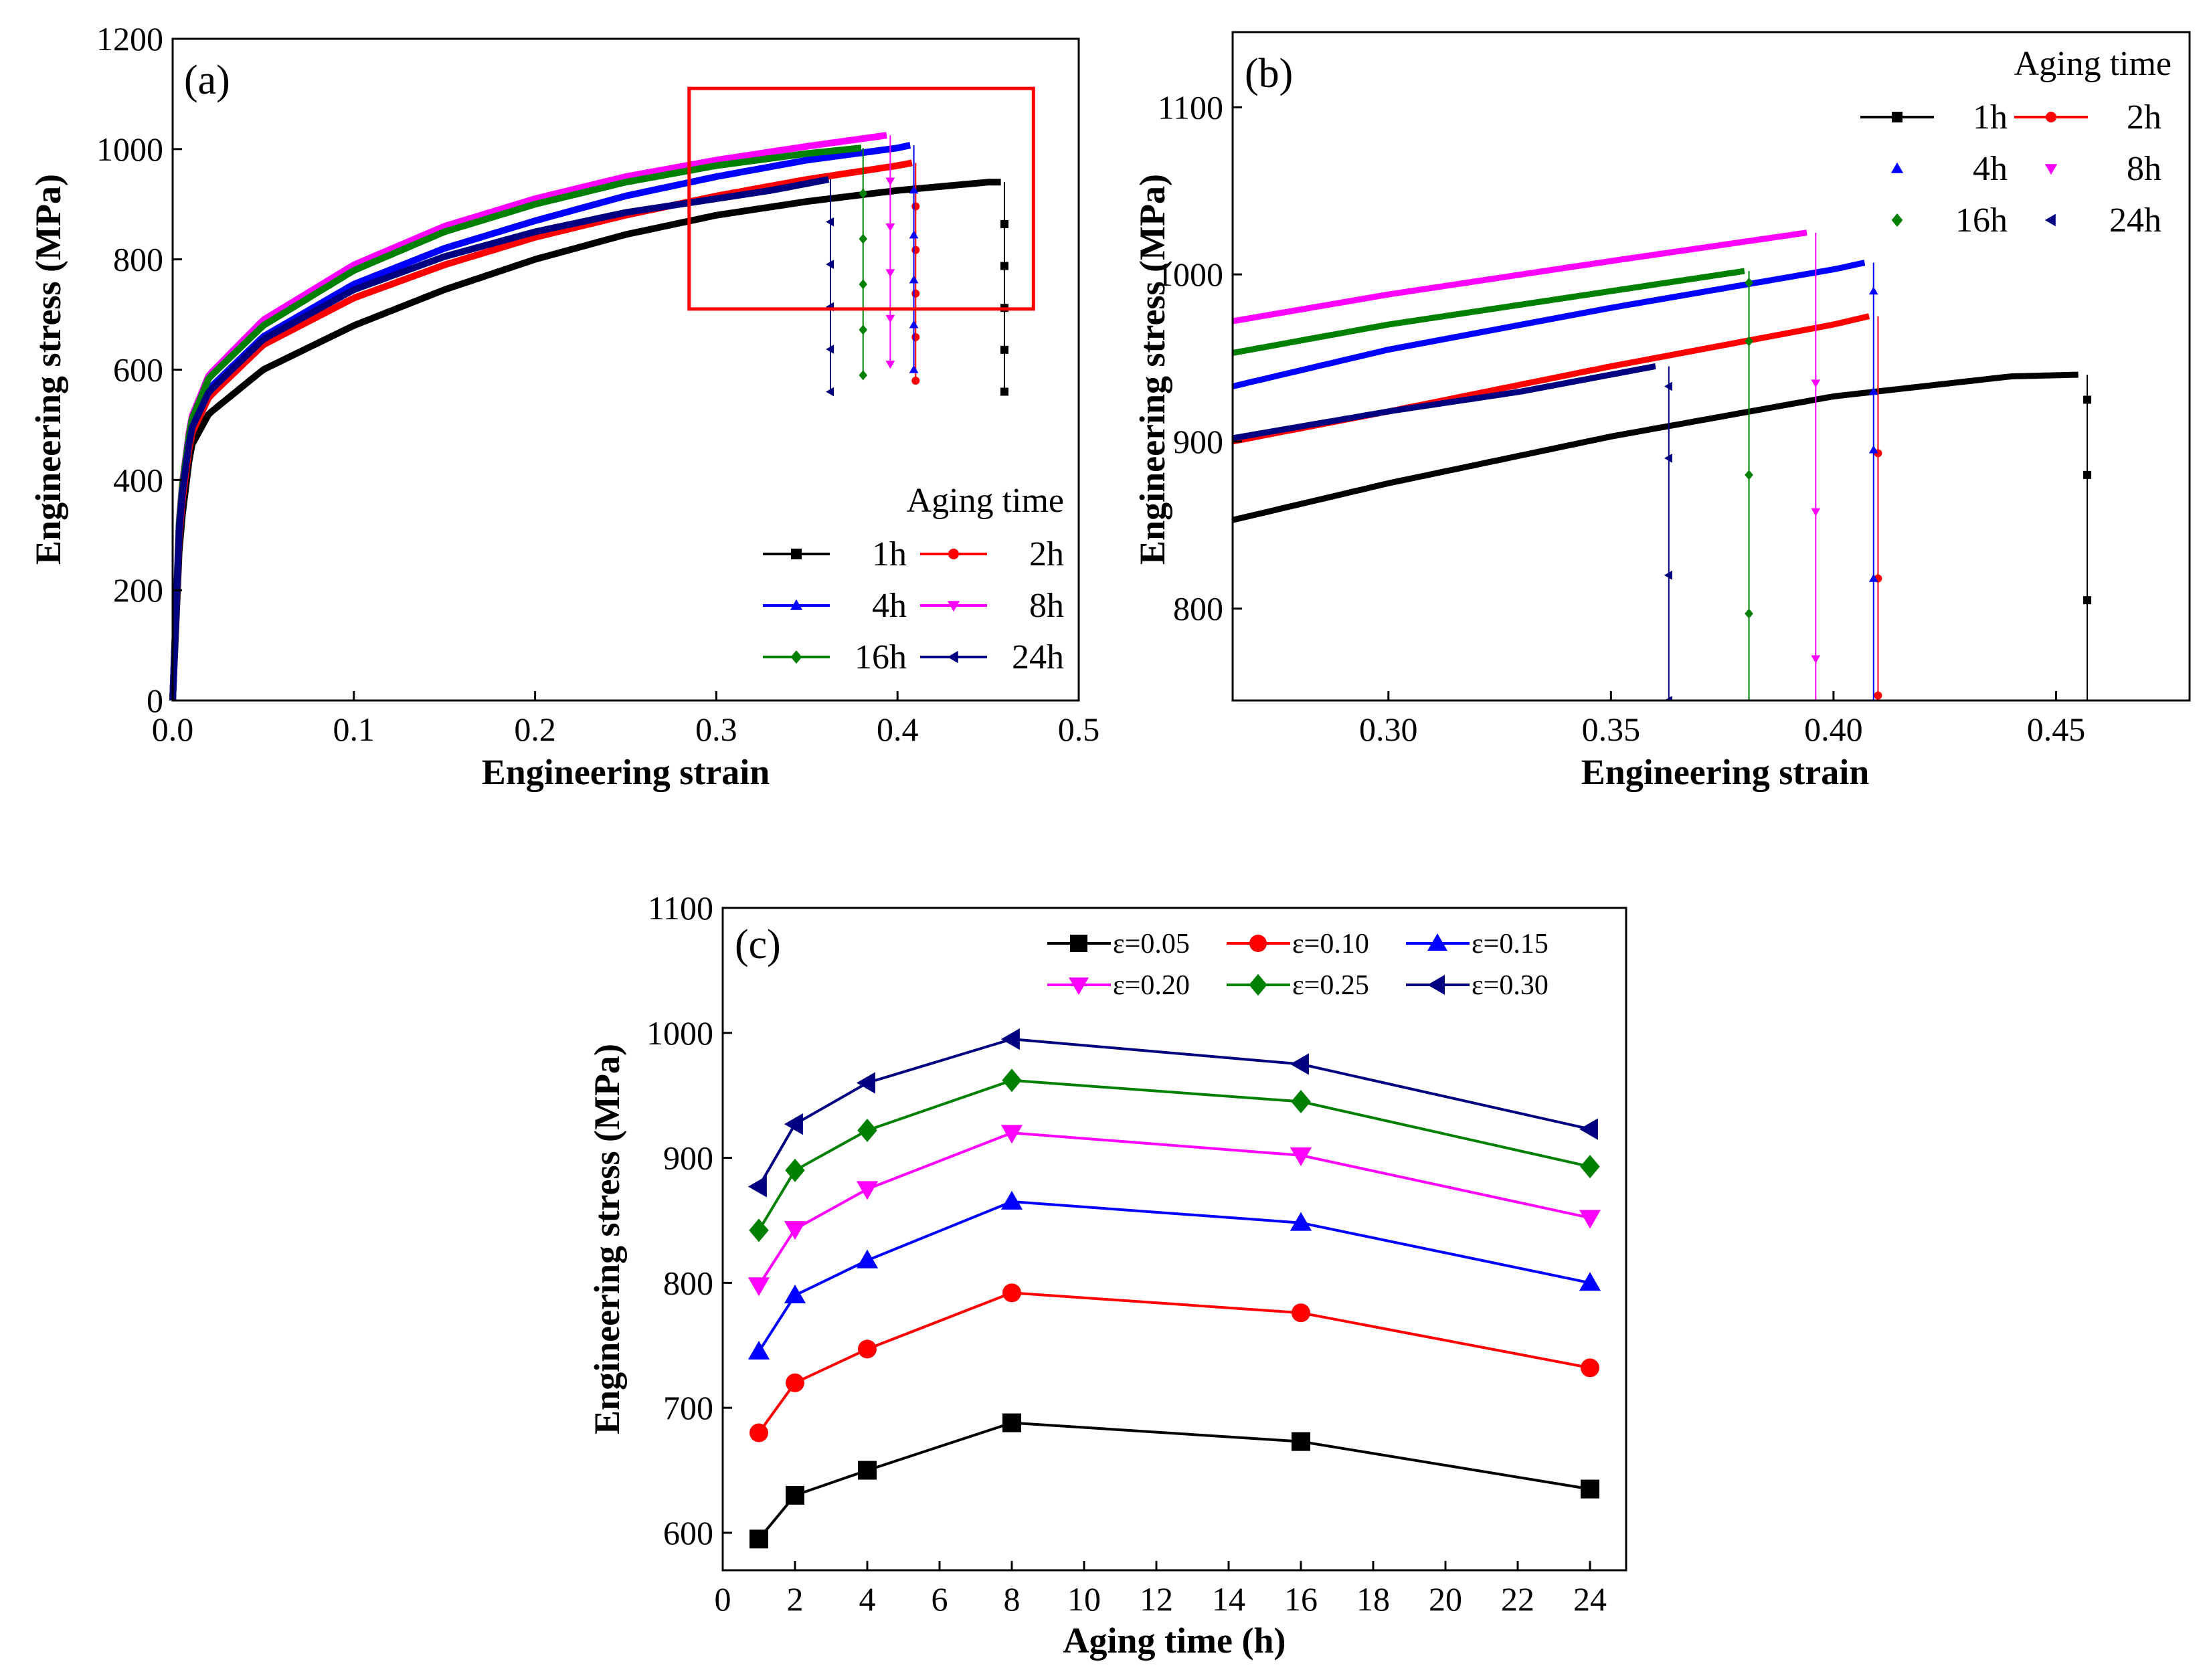 Image resolution: width=2211 pixels, height=1680 pixels. Describe the element at coordinates (1151, 944) in the screenshot. I see `panel-c-legend-label-1: ε=0.05` at that location.